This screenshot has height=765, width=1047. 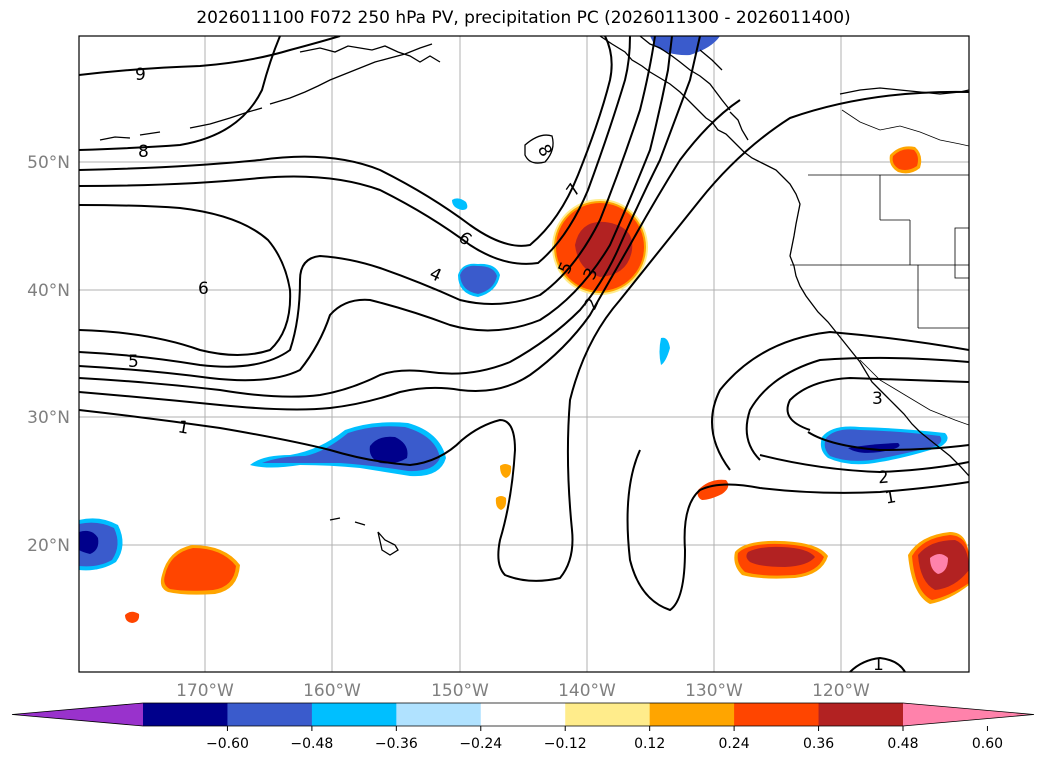 What do you see at coordinates (203, 289) in the screenshot?
I see `pv-label: 6` at bounding box center [203, 289].